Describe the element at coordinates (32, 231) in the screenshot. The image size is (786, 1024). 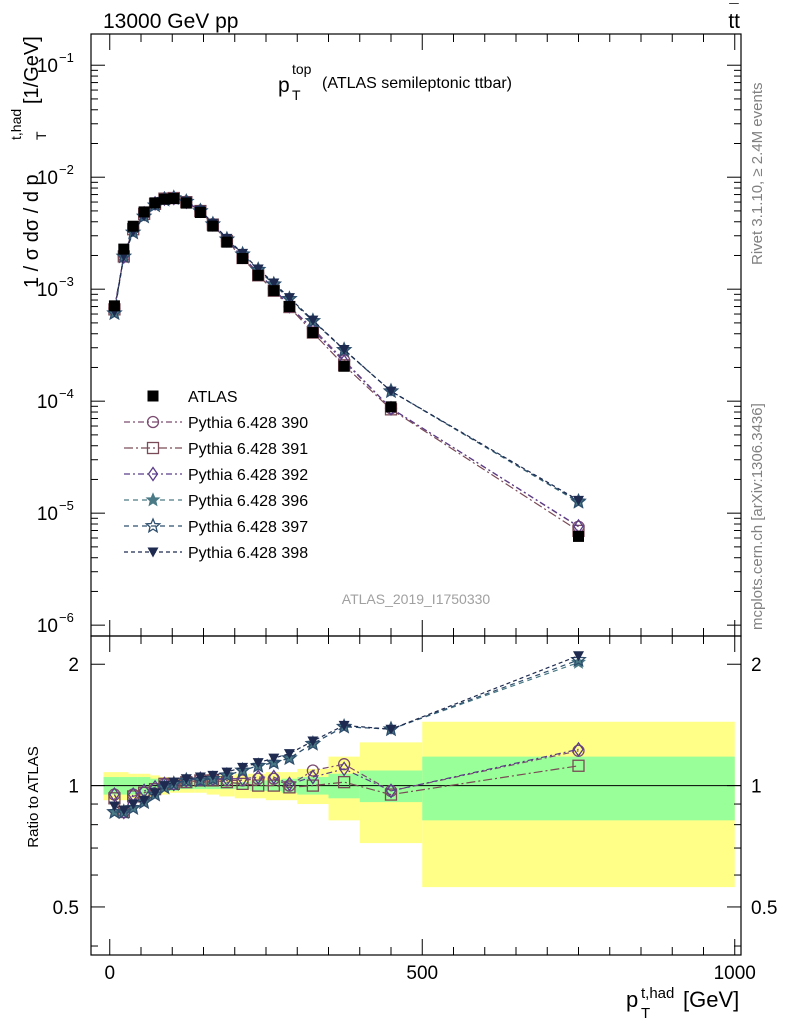
I see `ylabel-main: 1 / σ dσ / d p` at that location.